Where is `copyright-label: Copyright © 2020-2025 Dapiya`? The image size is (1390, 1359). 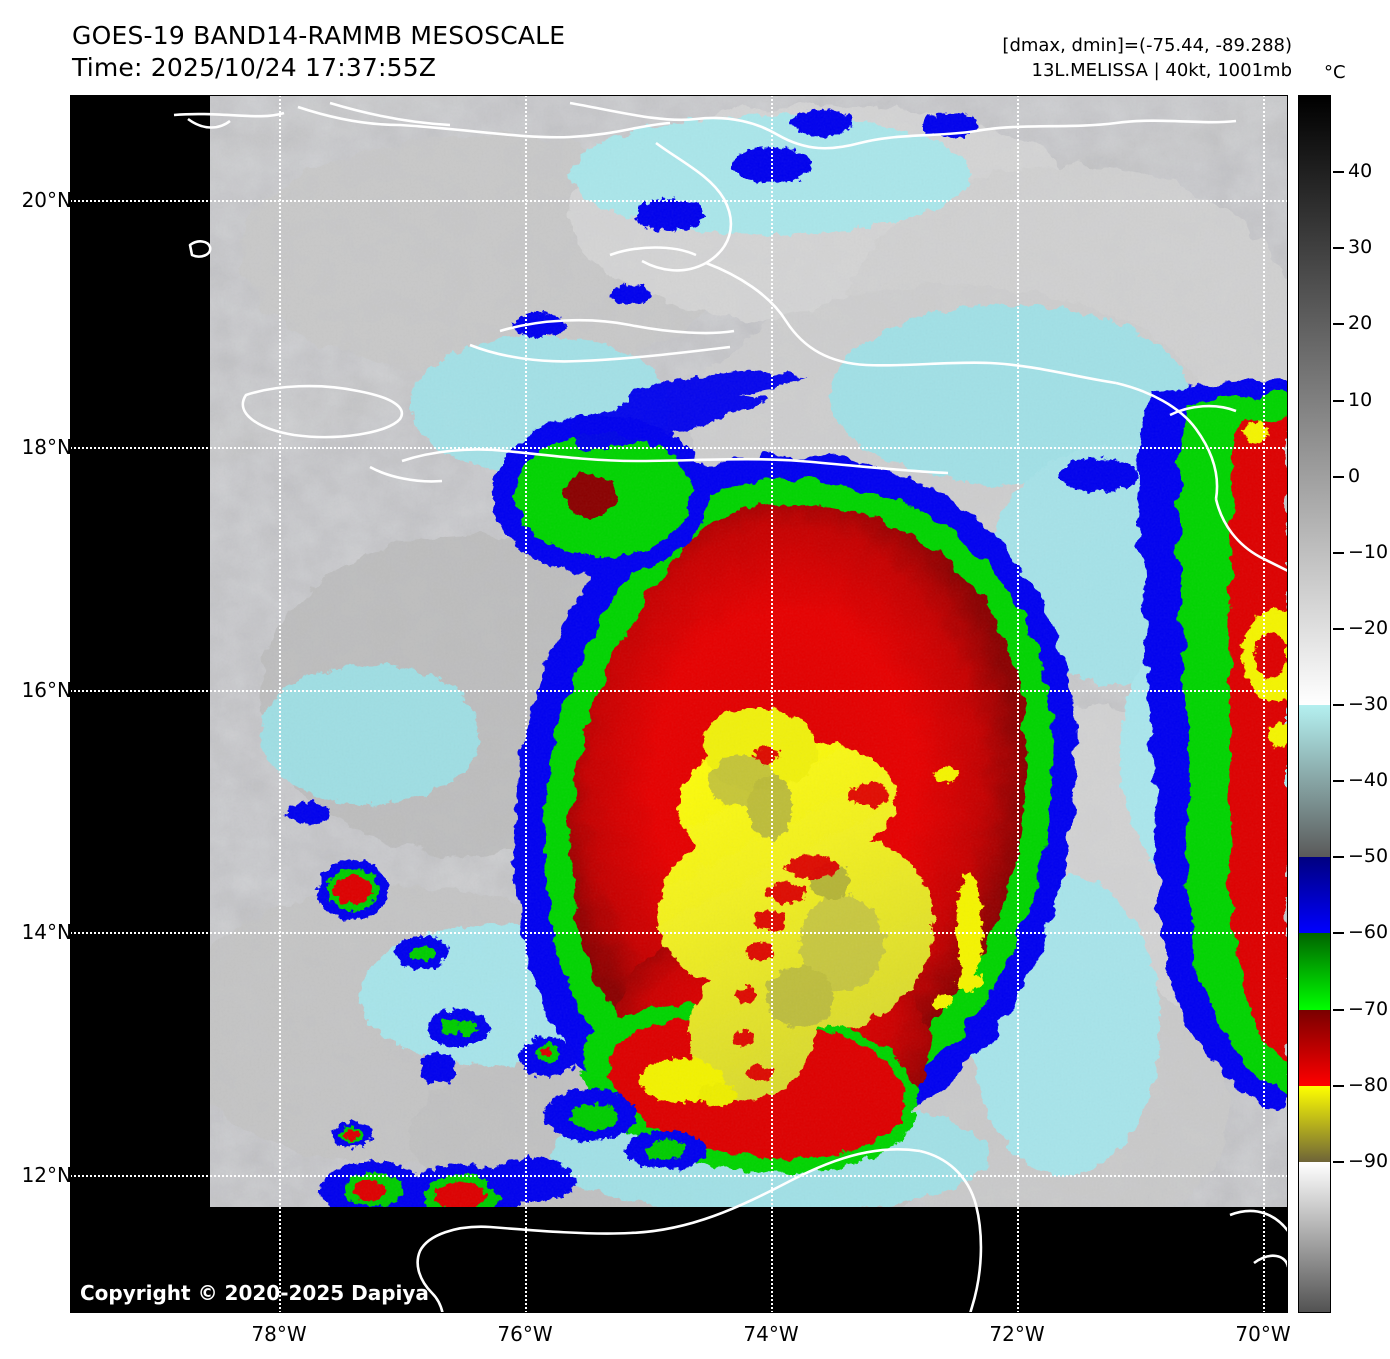
copyright-label: Copyright © 2020-2025 Dapiya is located at coordinates (254, 1293).